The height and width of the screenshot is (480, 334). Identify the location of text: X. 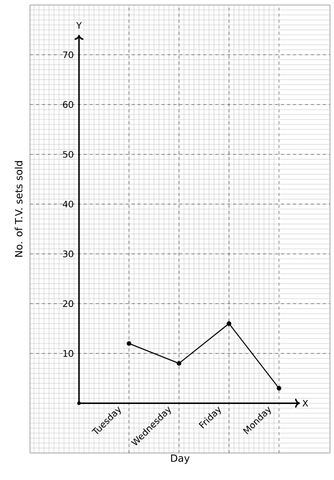
(305, 403).